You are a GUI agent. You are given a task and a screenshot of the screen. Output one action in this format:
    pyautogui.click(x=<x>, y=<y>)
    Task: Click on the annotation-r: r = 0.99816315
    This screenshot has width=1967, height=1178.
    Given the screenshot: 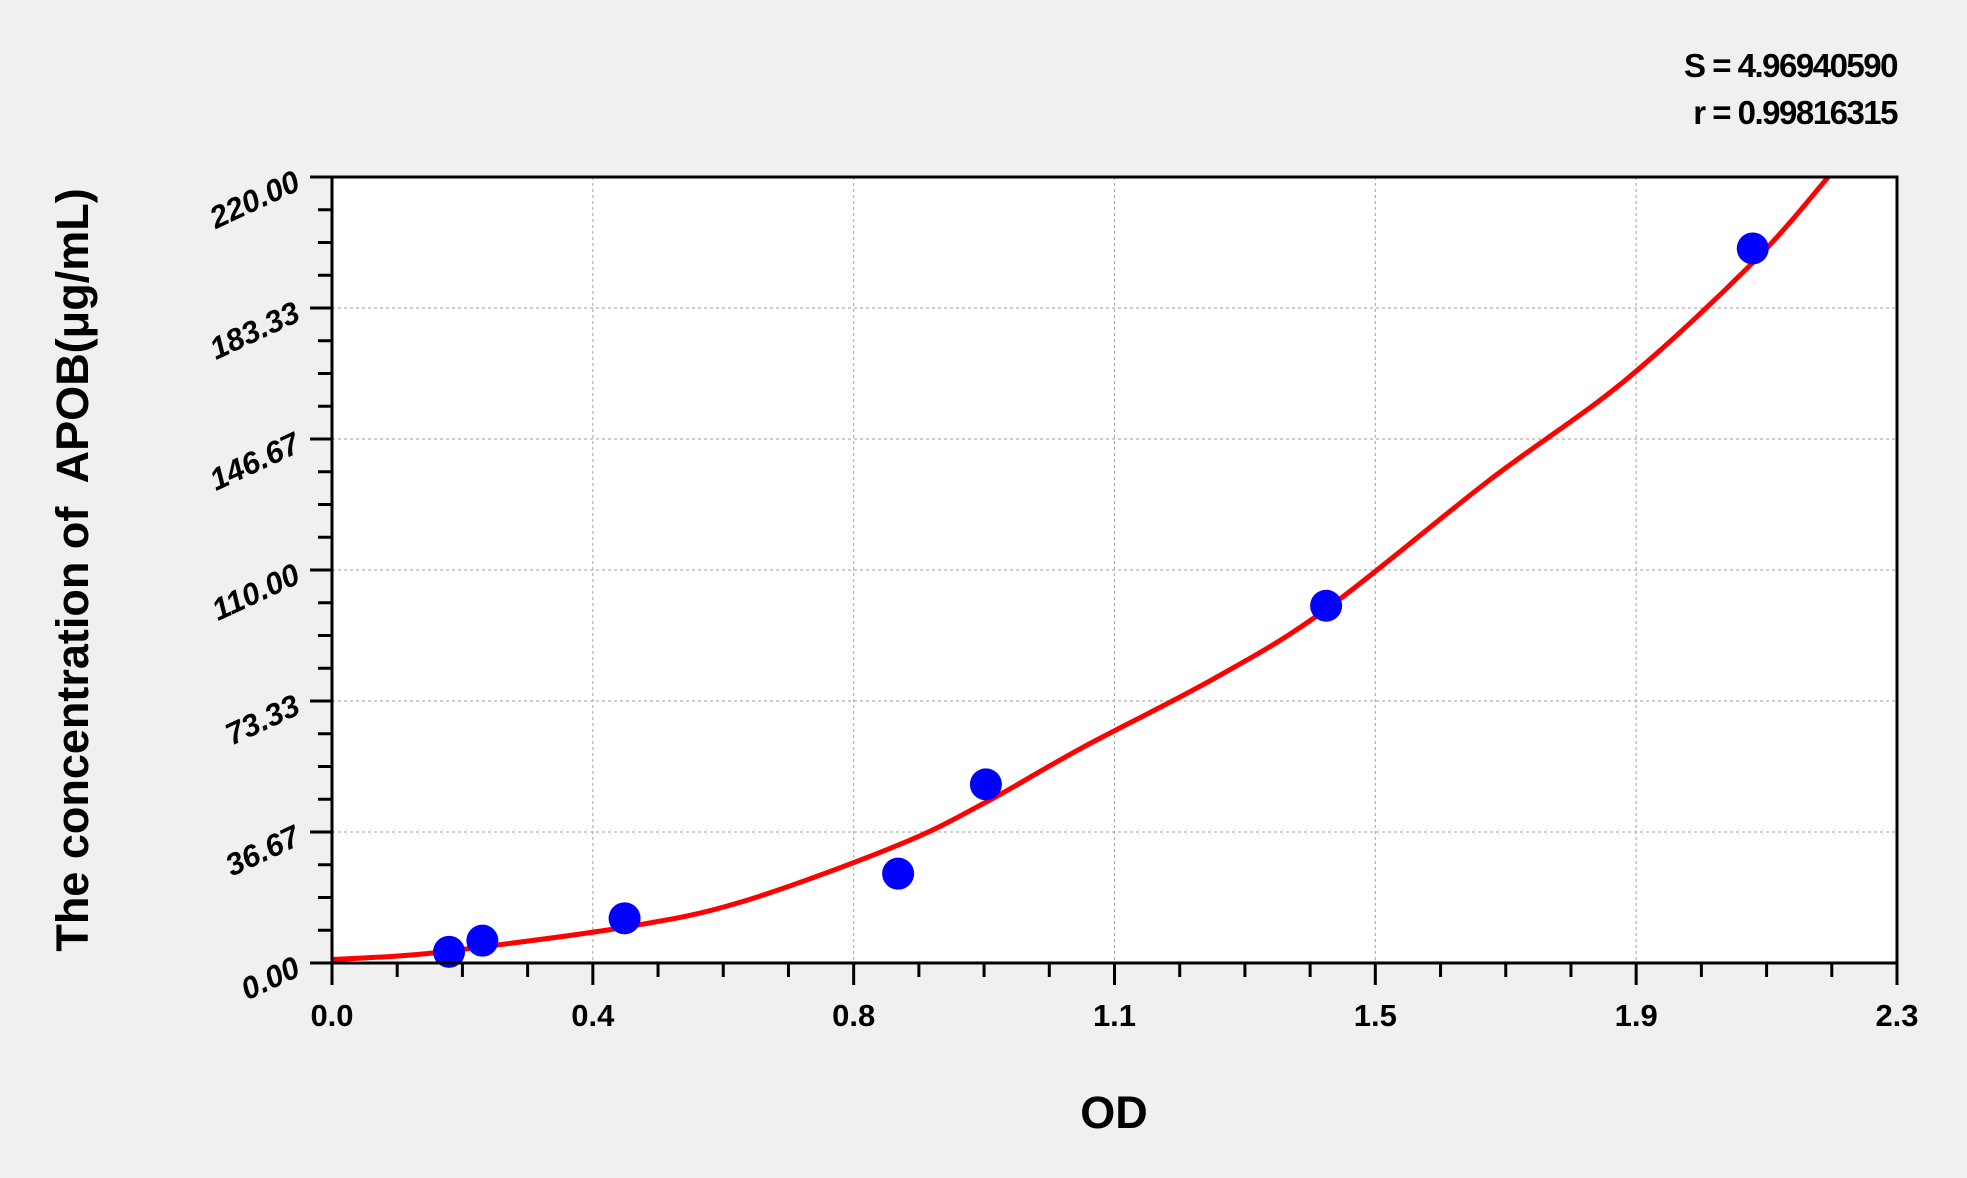 What is the action you would take?
    pyautogui.click(x=1795, y=112)
    